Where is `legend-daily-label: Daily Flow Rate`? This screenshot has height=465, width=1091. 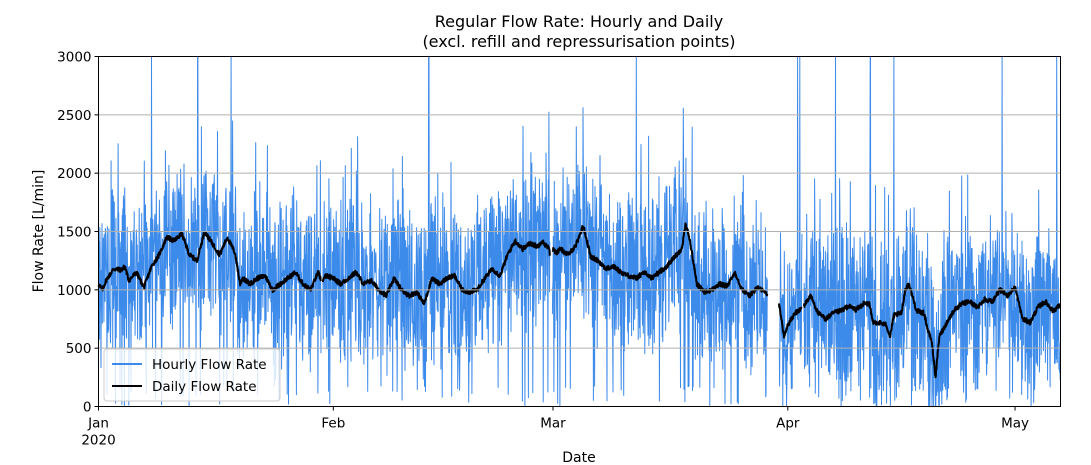 legend-daily-label: Daily Flow Rate is located at coordinates (204, 387).